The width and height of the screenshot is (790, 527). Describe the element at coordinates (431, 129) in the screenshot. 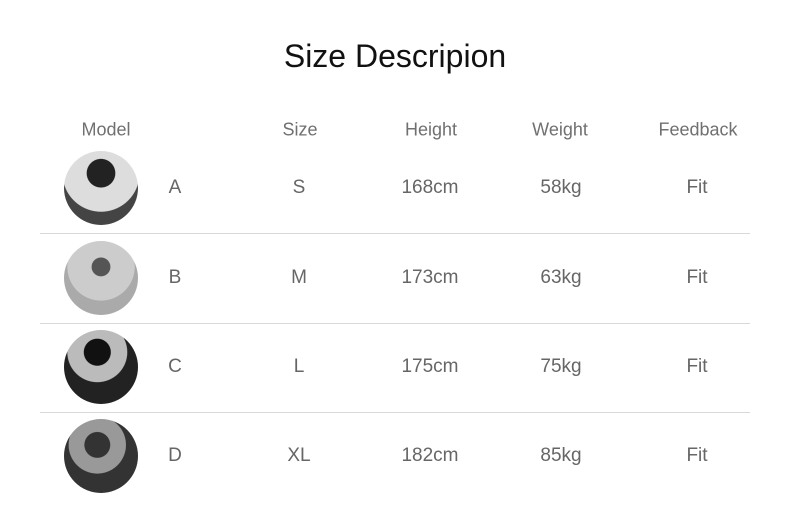

I see `header-height: Height` at that location.